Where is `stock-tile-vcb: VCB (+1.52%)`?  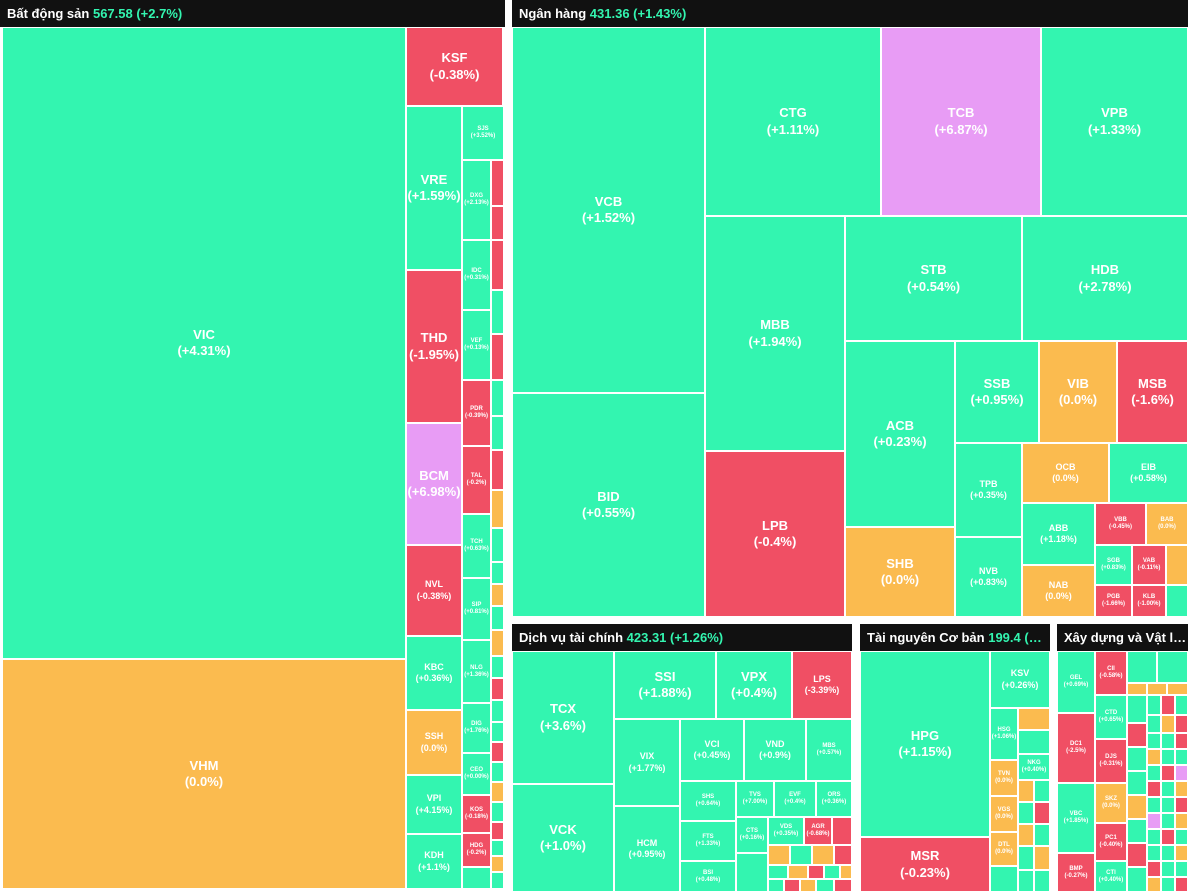 stock-tile-vcb: VCB (+1.52%) is located at coordinates (608, 210).